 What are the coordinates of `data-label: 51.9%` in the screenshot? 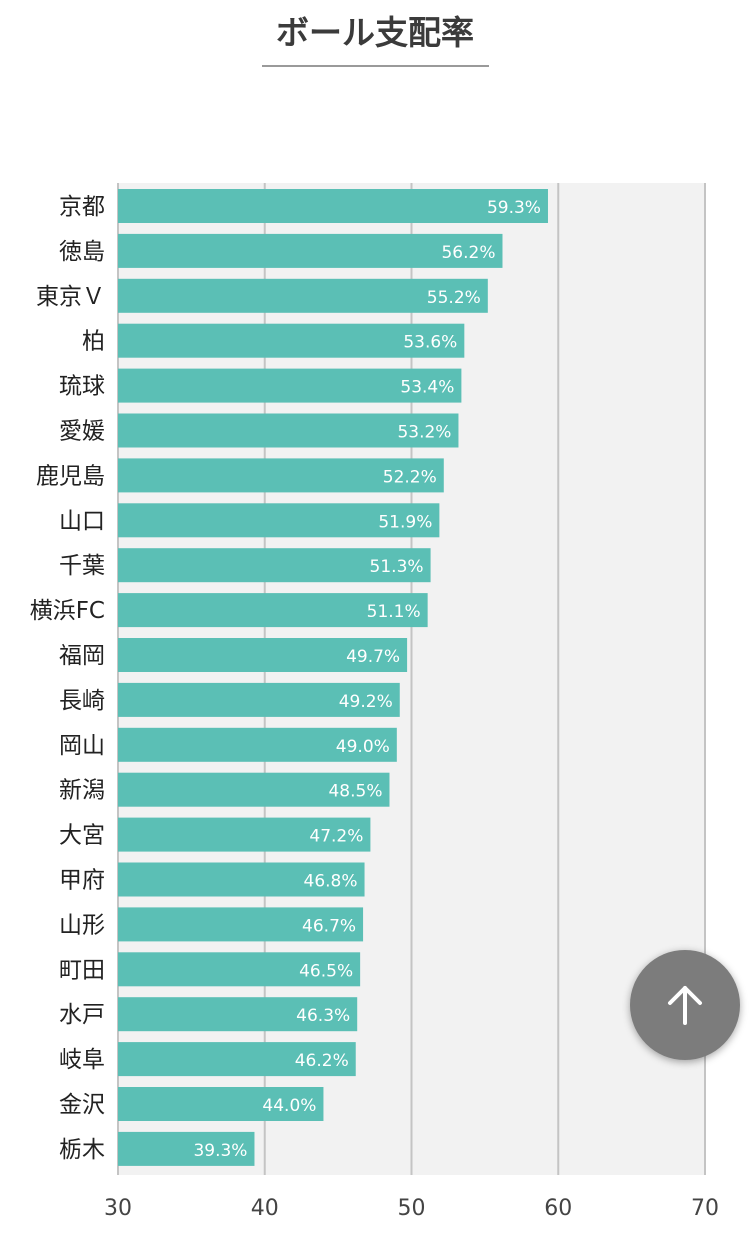 It's located at (405, 522).